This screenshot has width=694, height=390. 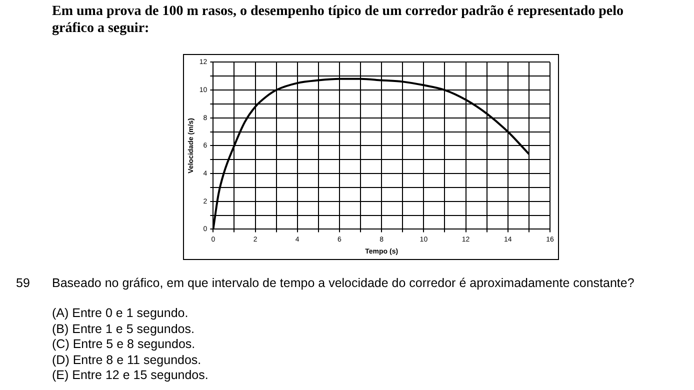 What do you see at coordinates (130, 376) in the screenshot?
I see `text: (E) Entre 12 e 15 segundos.` at bounding box center [130, 376].